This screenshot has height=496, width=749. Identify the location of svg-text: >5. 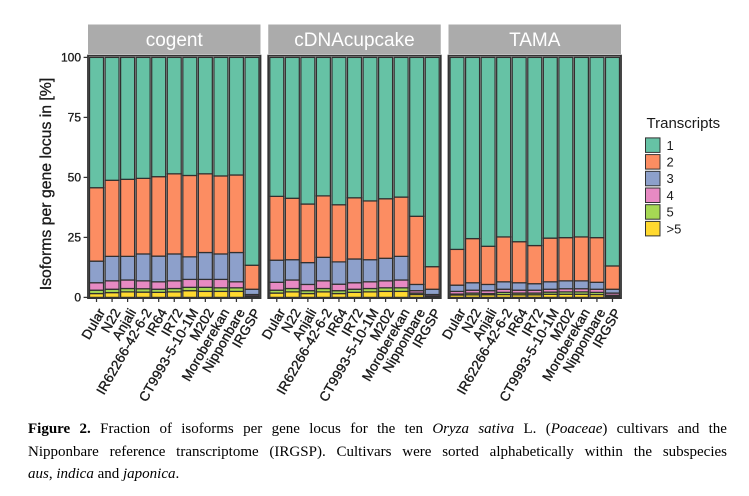
(674, 228).